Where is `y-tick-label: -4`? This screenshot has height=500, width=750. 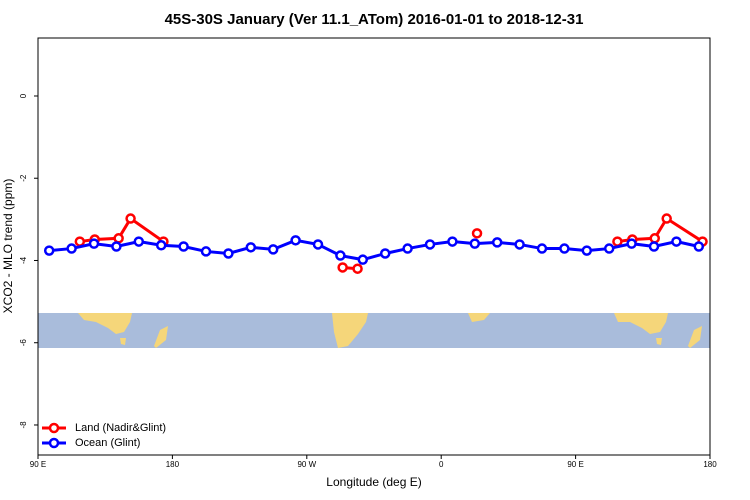
y-tick-label: -4 is located at coordinates (23, 260).